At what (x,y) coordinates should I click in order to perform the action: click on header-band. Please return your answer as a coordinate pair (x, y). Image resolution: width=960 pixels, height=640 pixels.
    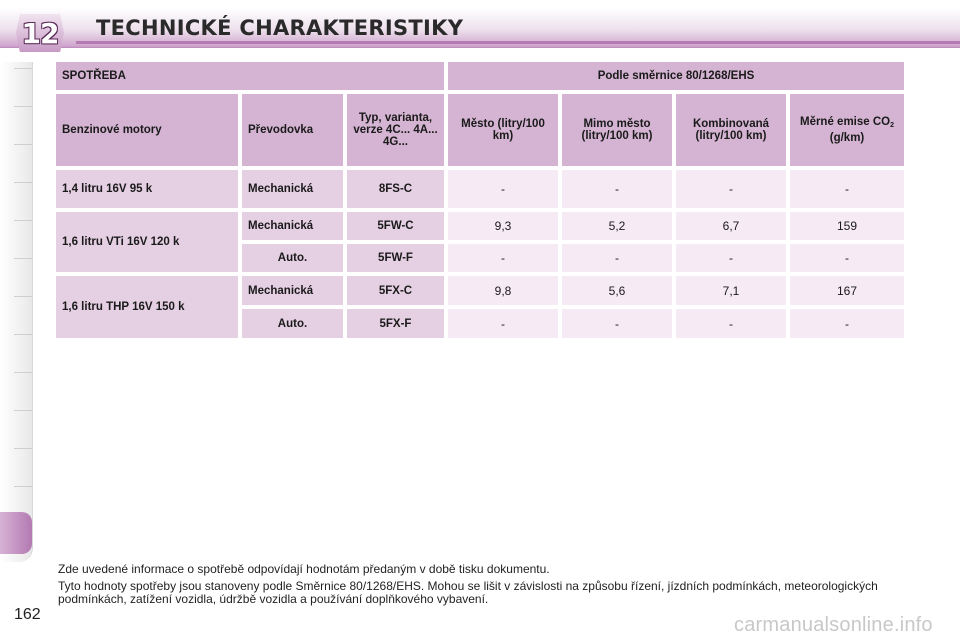
    Looking at the image, I should click on (480, 24).